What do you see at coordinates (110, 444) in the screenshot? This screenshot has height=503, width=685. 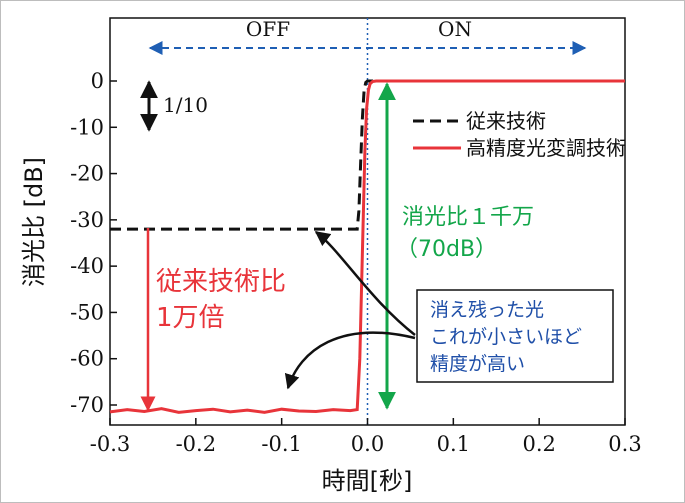 I see `x-tick-label: -0.3` at bounding box center [110, 444].